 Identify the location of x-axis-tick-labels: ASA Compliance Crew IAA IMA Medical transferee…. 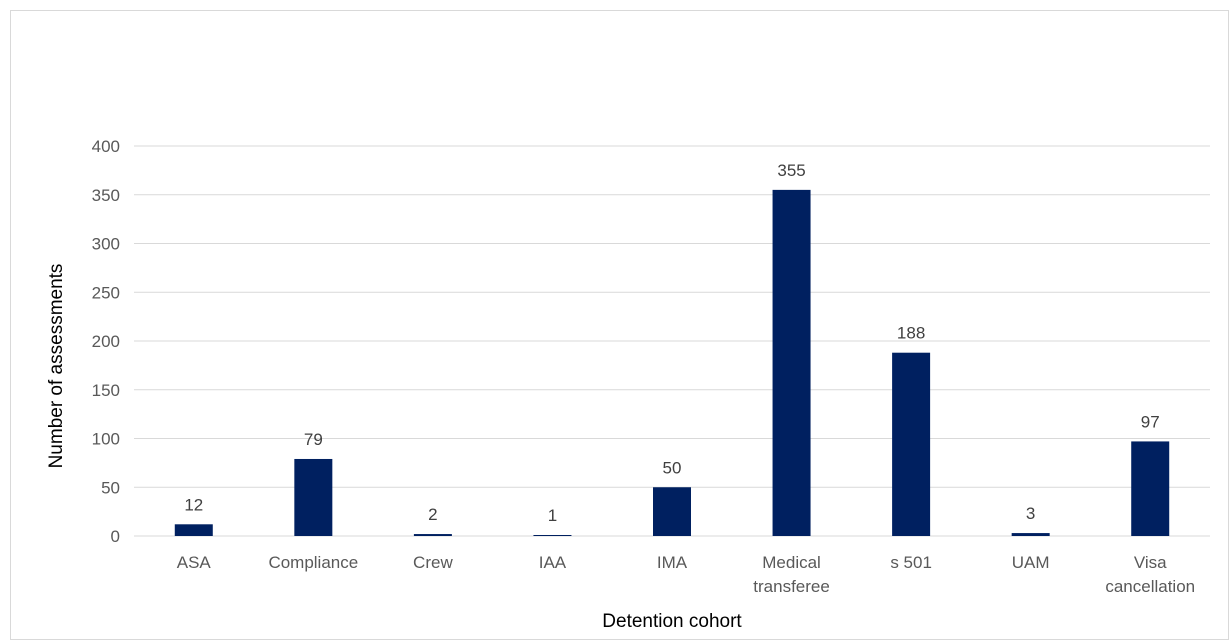
(686, 574).